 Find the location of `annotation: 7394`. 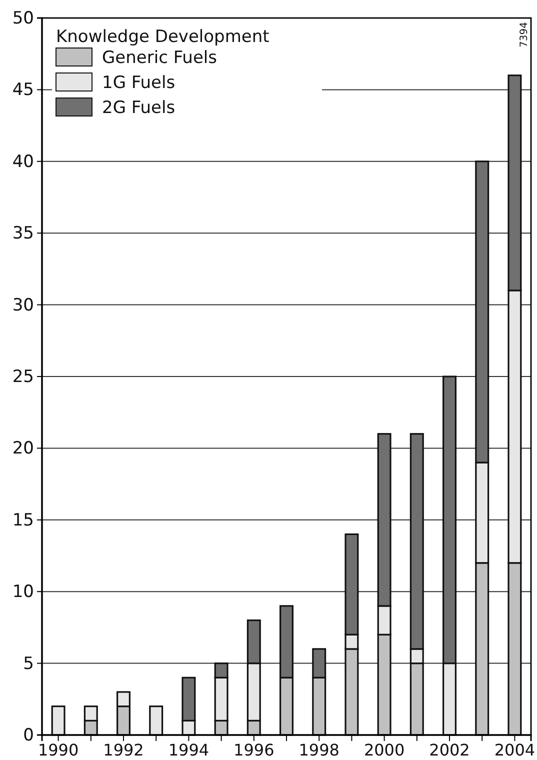

annotation: 7394 is located at coordinates (524, 35).